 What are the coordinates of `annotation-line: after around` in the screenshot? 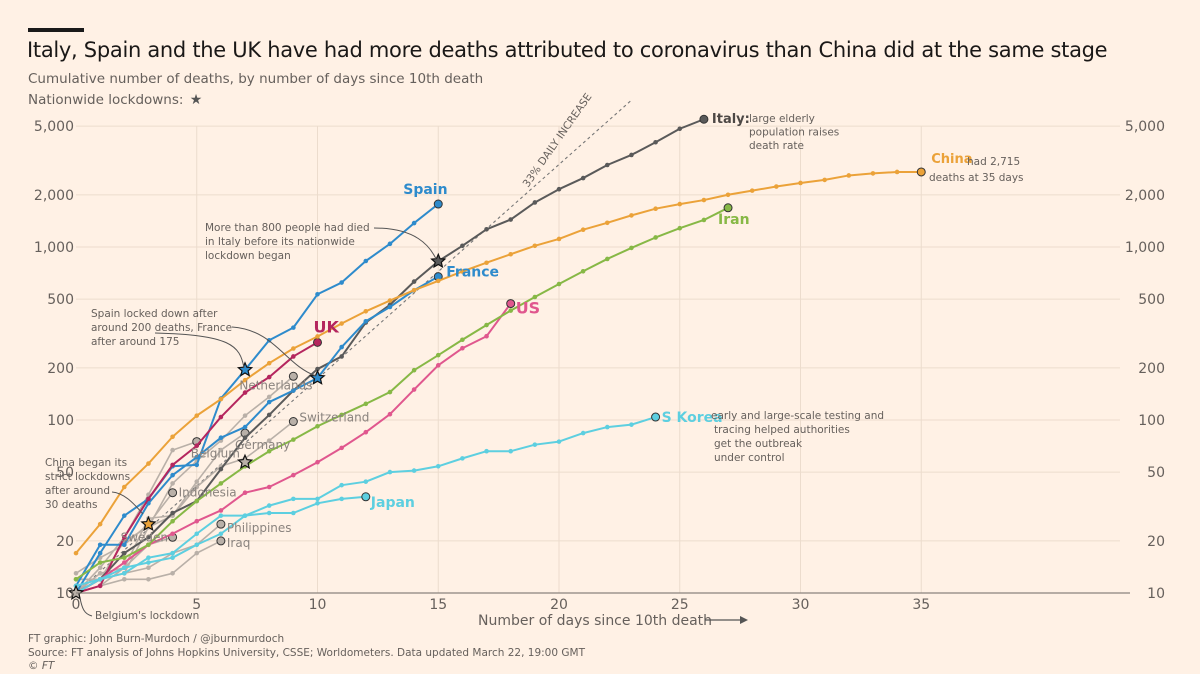 It's located at (77, 491).